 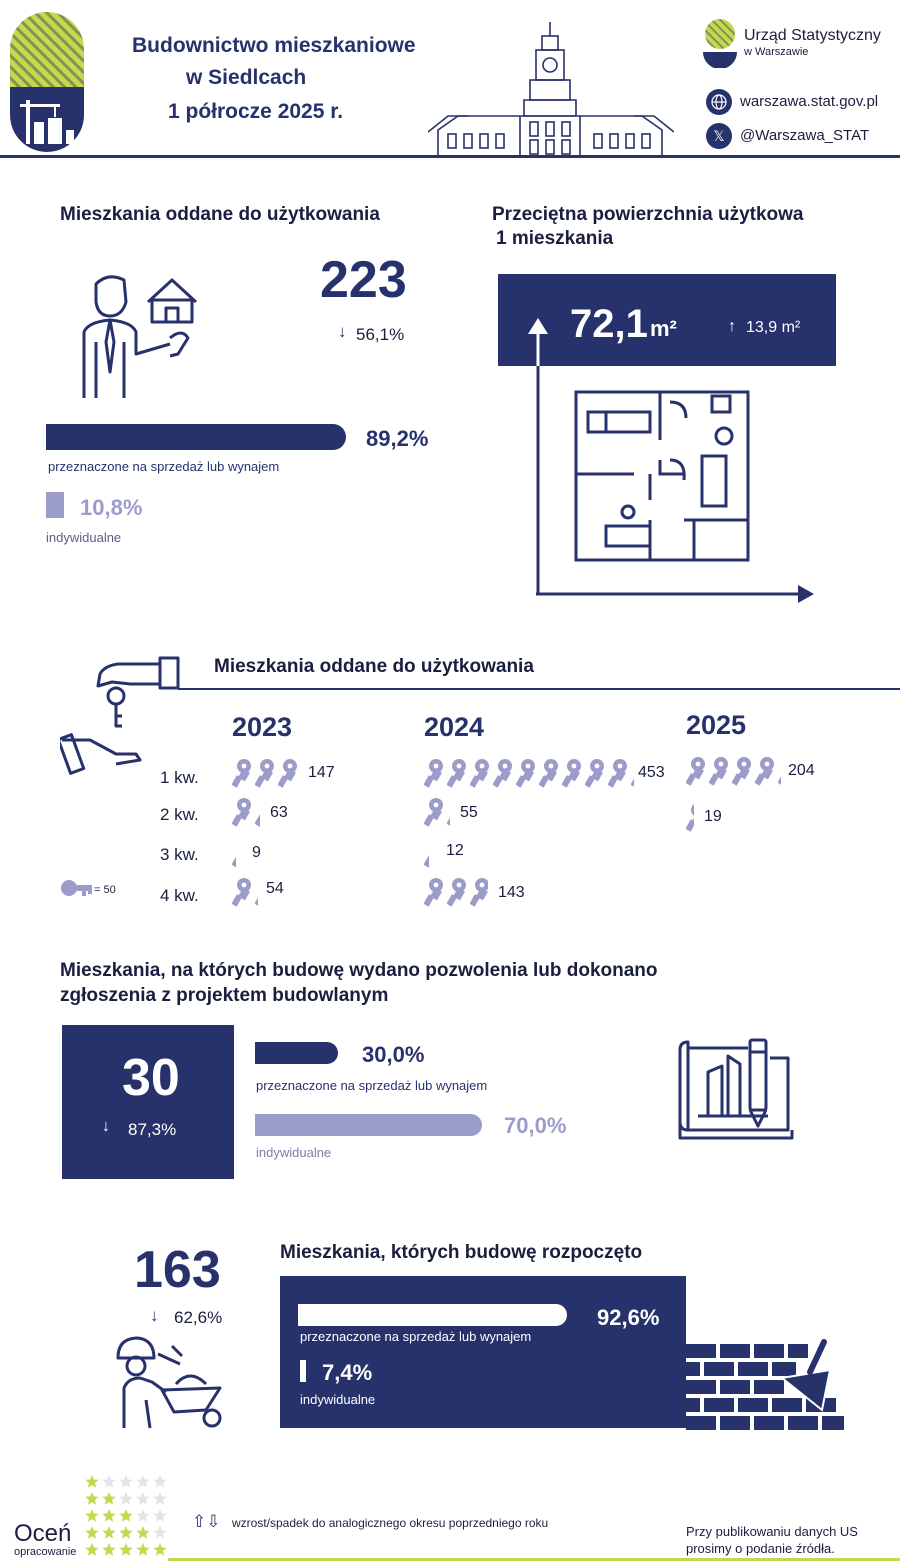 What do you see at coordinates (719, 102) in the screenshot?
I see `globe-icon` at bounding box center [719, 102].